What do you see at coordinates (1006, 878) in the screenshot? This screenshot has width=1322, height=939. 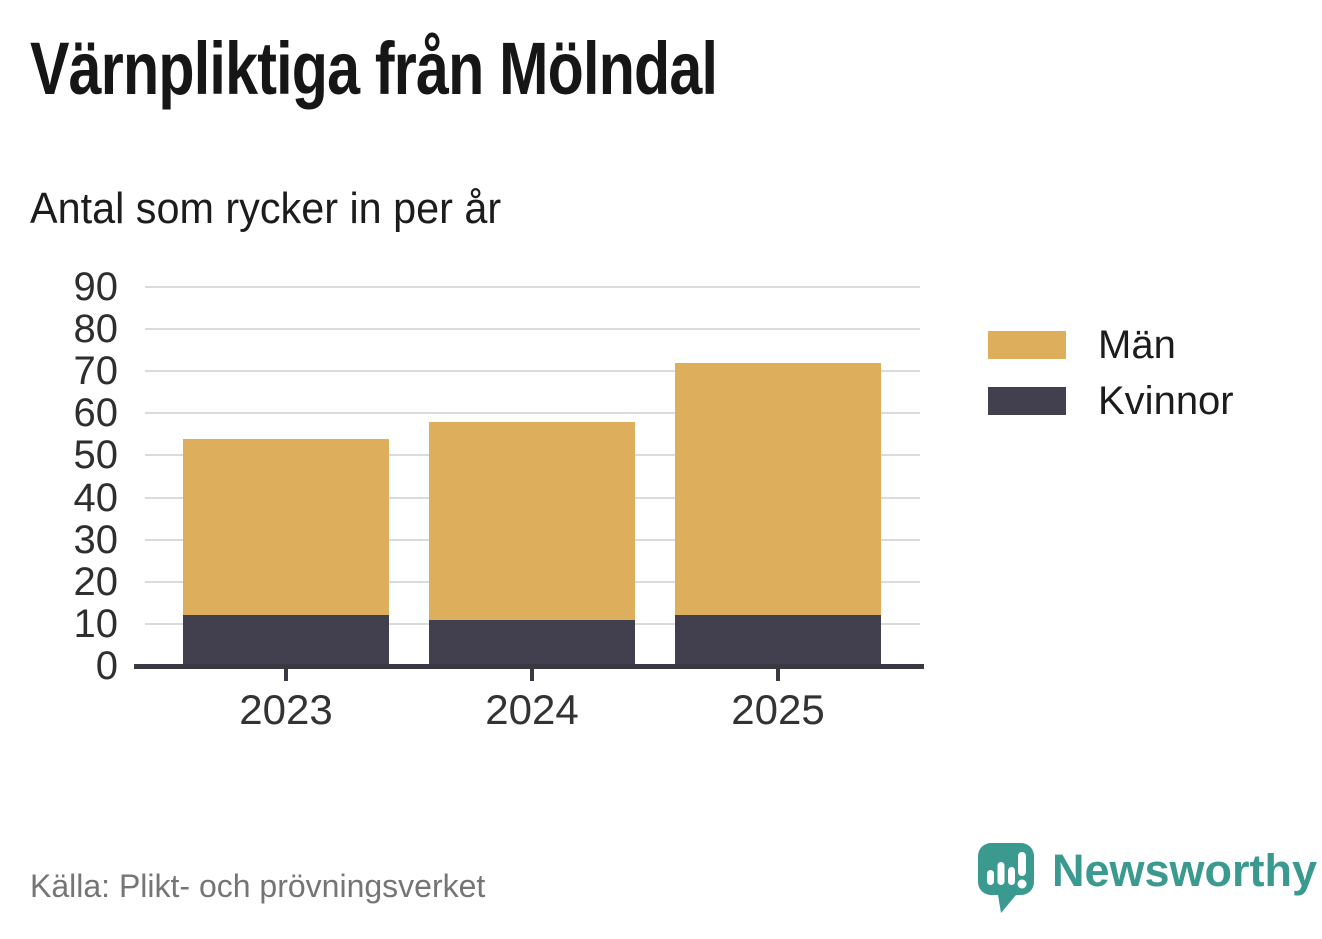 I see `newsworthy-icon` at bounding box center [1006, 878].